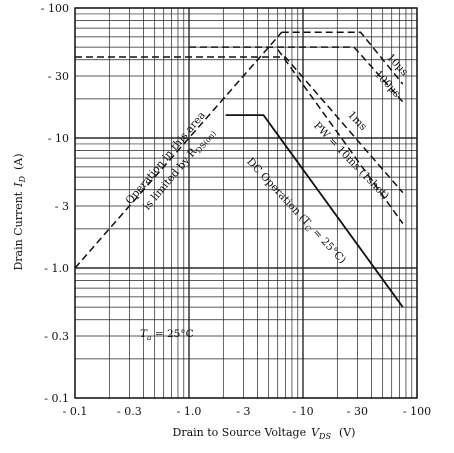 This screenshot has height=453, width=454. What do you see at coordinates (58, 138) in the screenshot?
I see `y-tick-label: - 10` at bounding box center [58, 138].